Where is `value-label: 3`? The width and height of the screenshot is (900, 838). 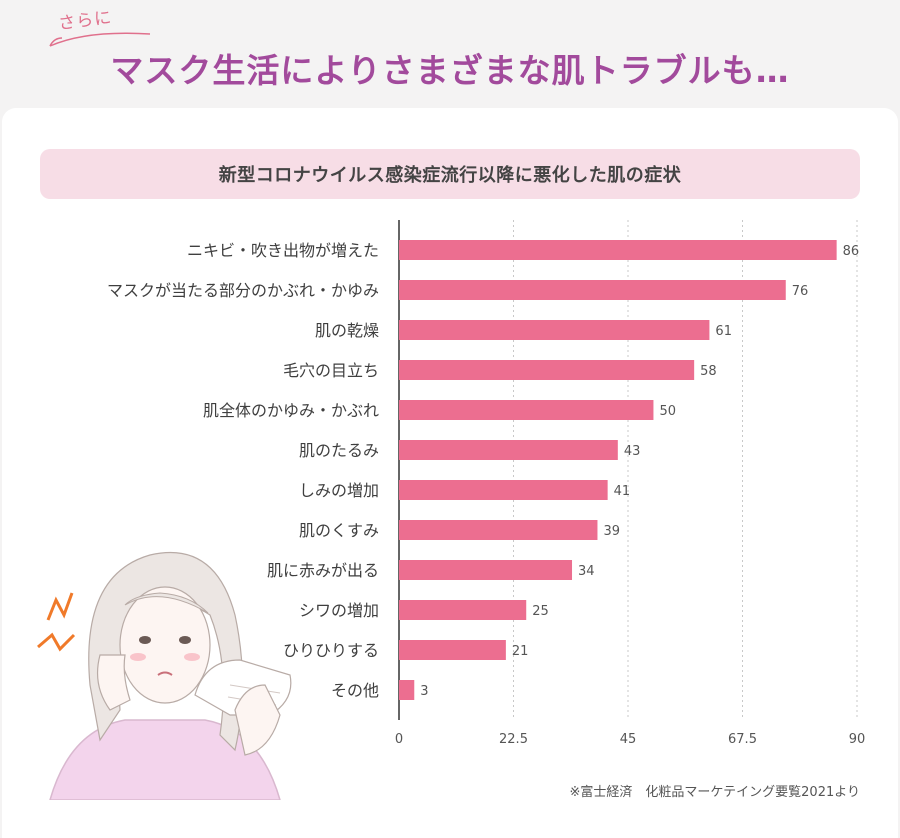 value-label: 3 is located at coordinates (424, 691).